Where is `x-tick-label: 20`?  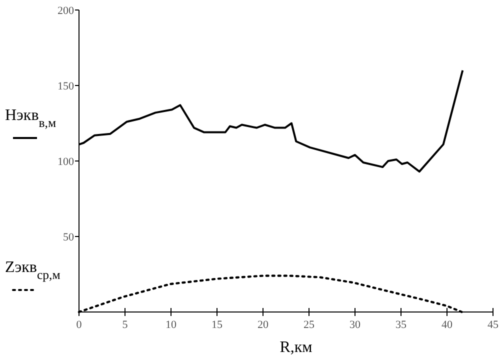 x-tick-label: 20 is located at coordinates (263, 325).